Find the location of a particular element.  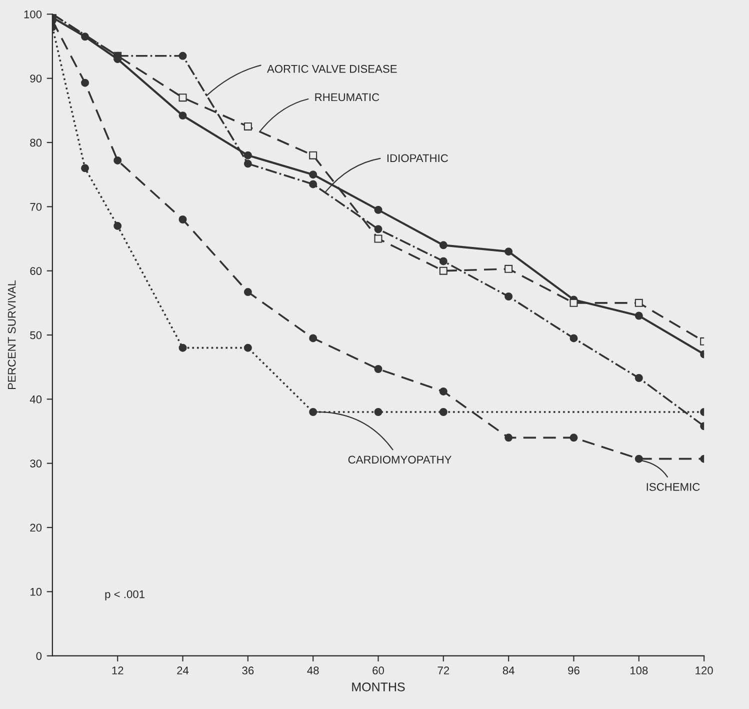

x-tick-label: 108 is located at coordinates (639, 670).